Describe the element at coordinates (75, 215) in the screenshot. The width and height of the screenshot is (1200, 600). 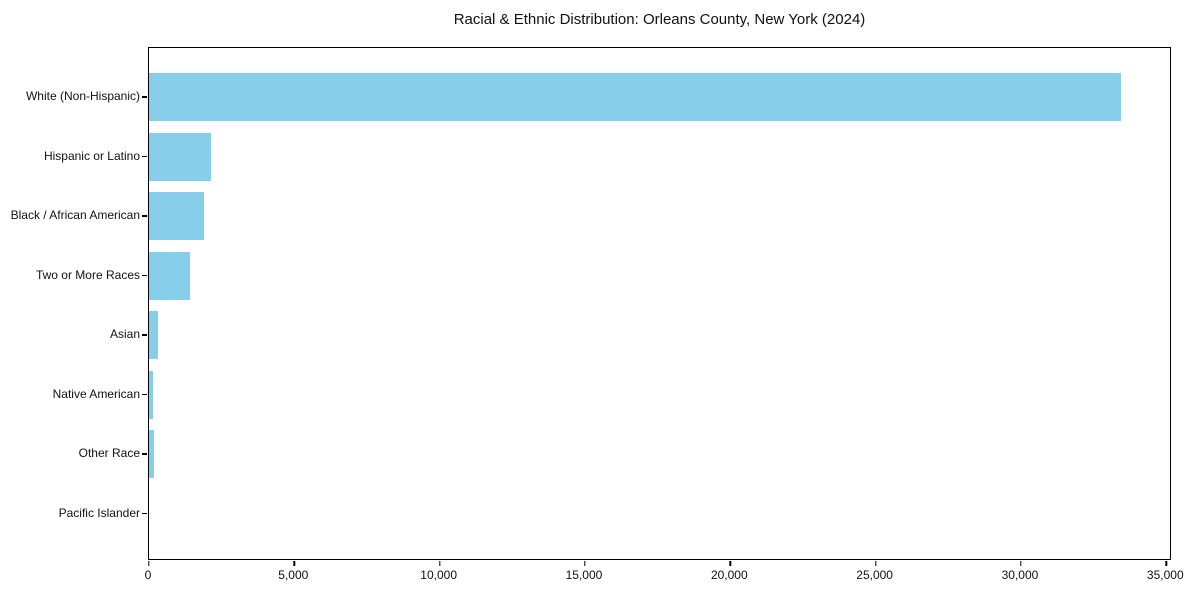
I see `y-axis-label: Black / African American` at that location.